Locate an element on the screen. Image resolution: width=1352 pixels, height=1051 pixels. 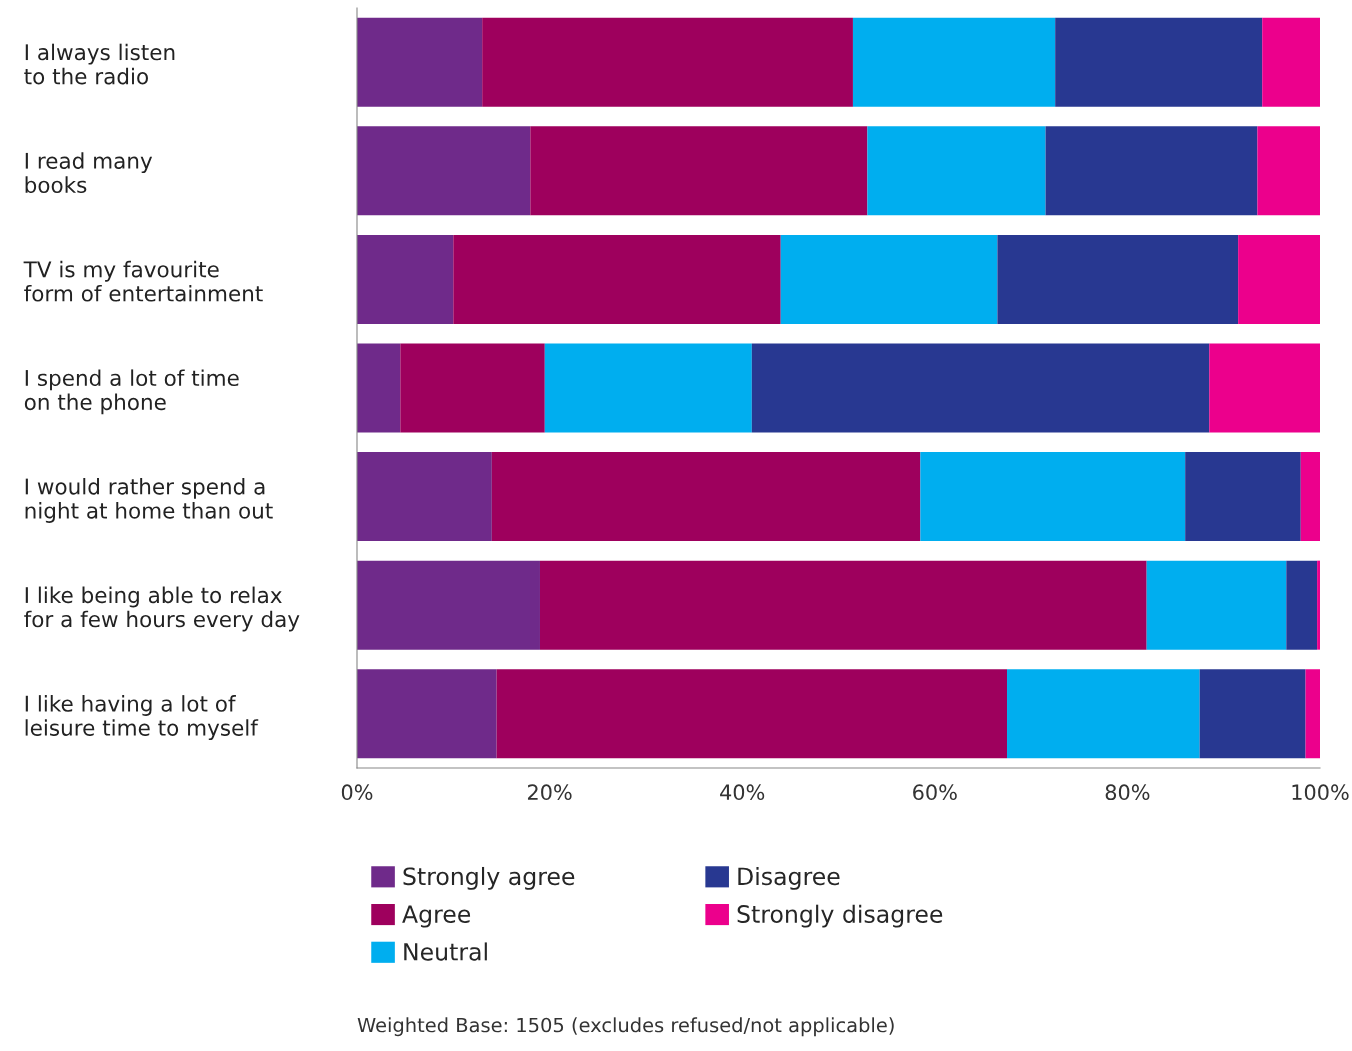
x-tick-label: 80% is located at coordinates (1127, 792).